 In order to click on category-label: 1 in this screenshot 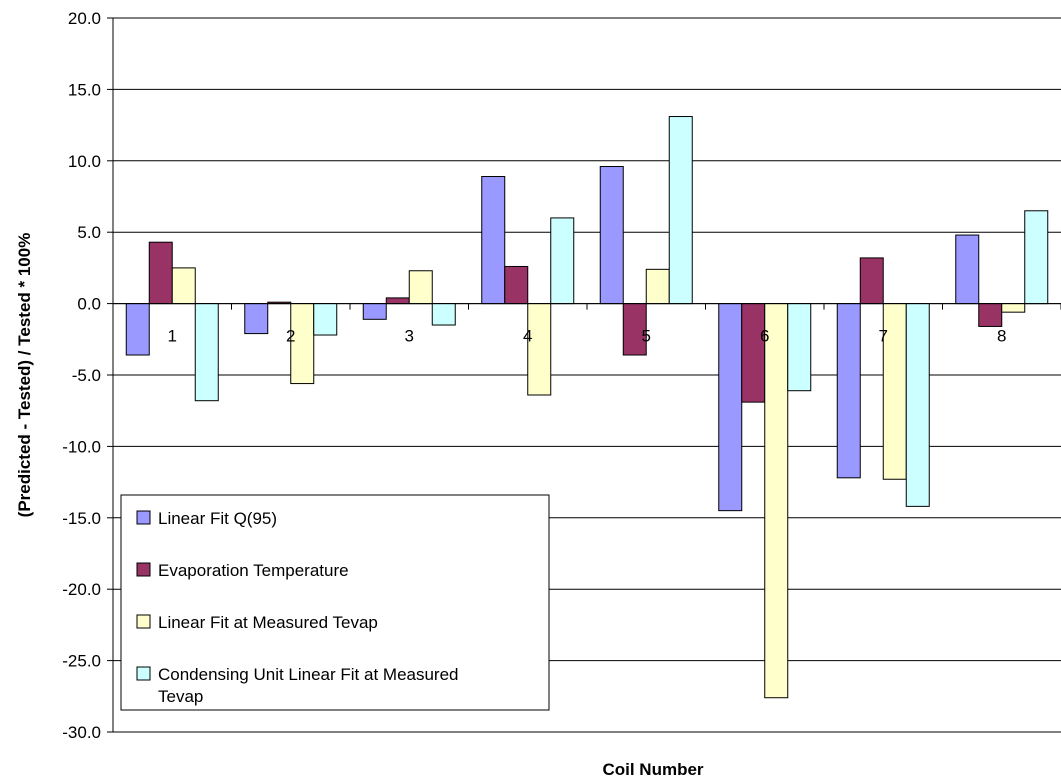, I will do `click(172, 336)`.